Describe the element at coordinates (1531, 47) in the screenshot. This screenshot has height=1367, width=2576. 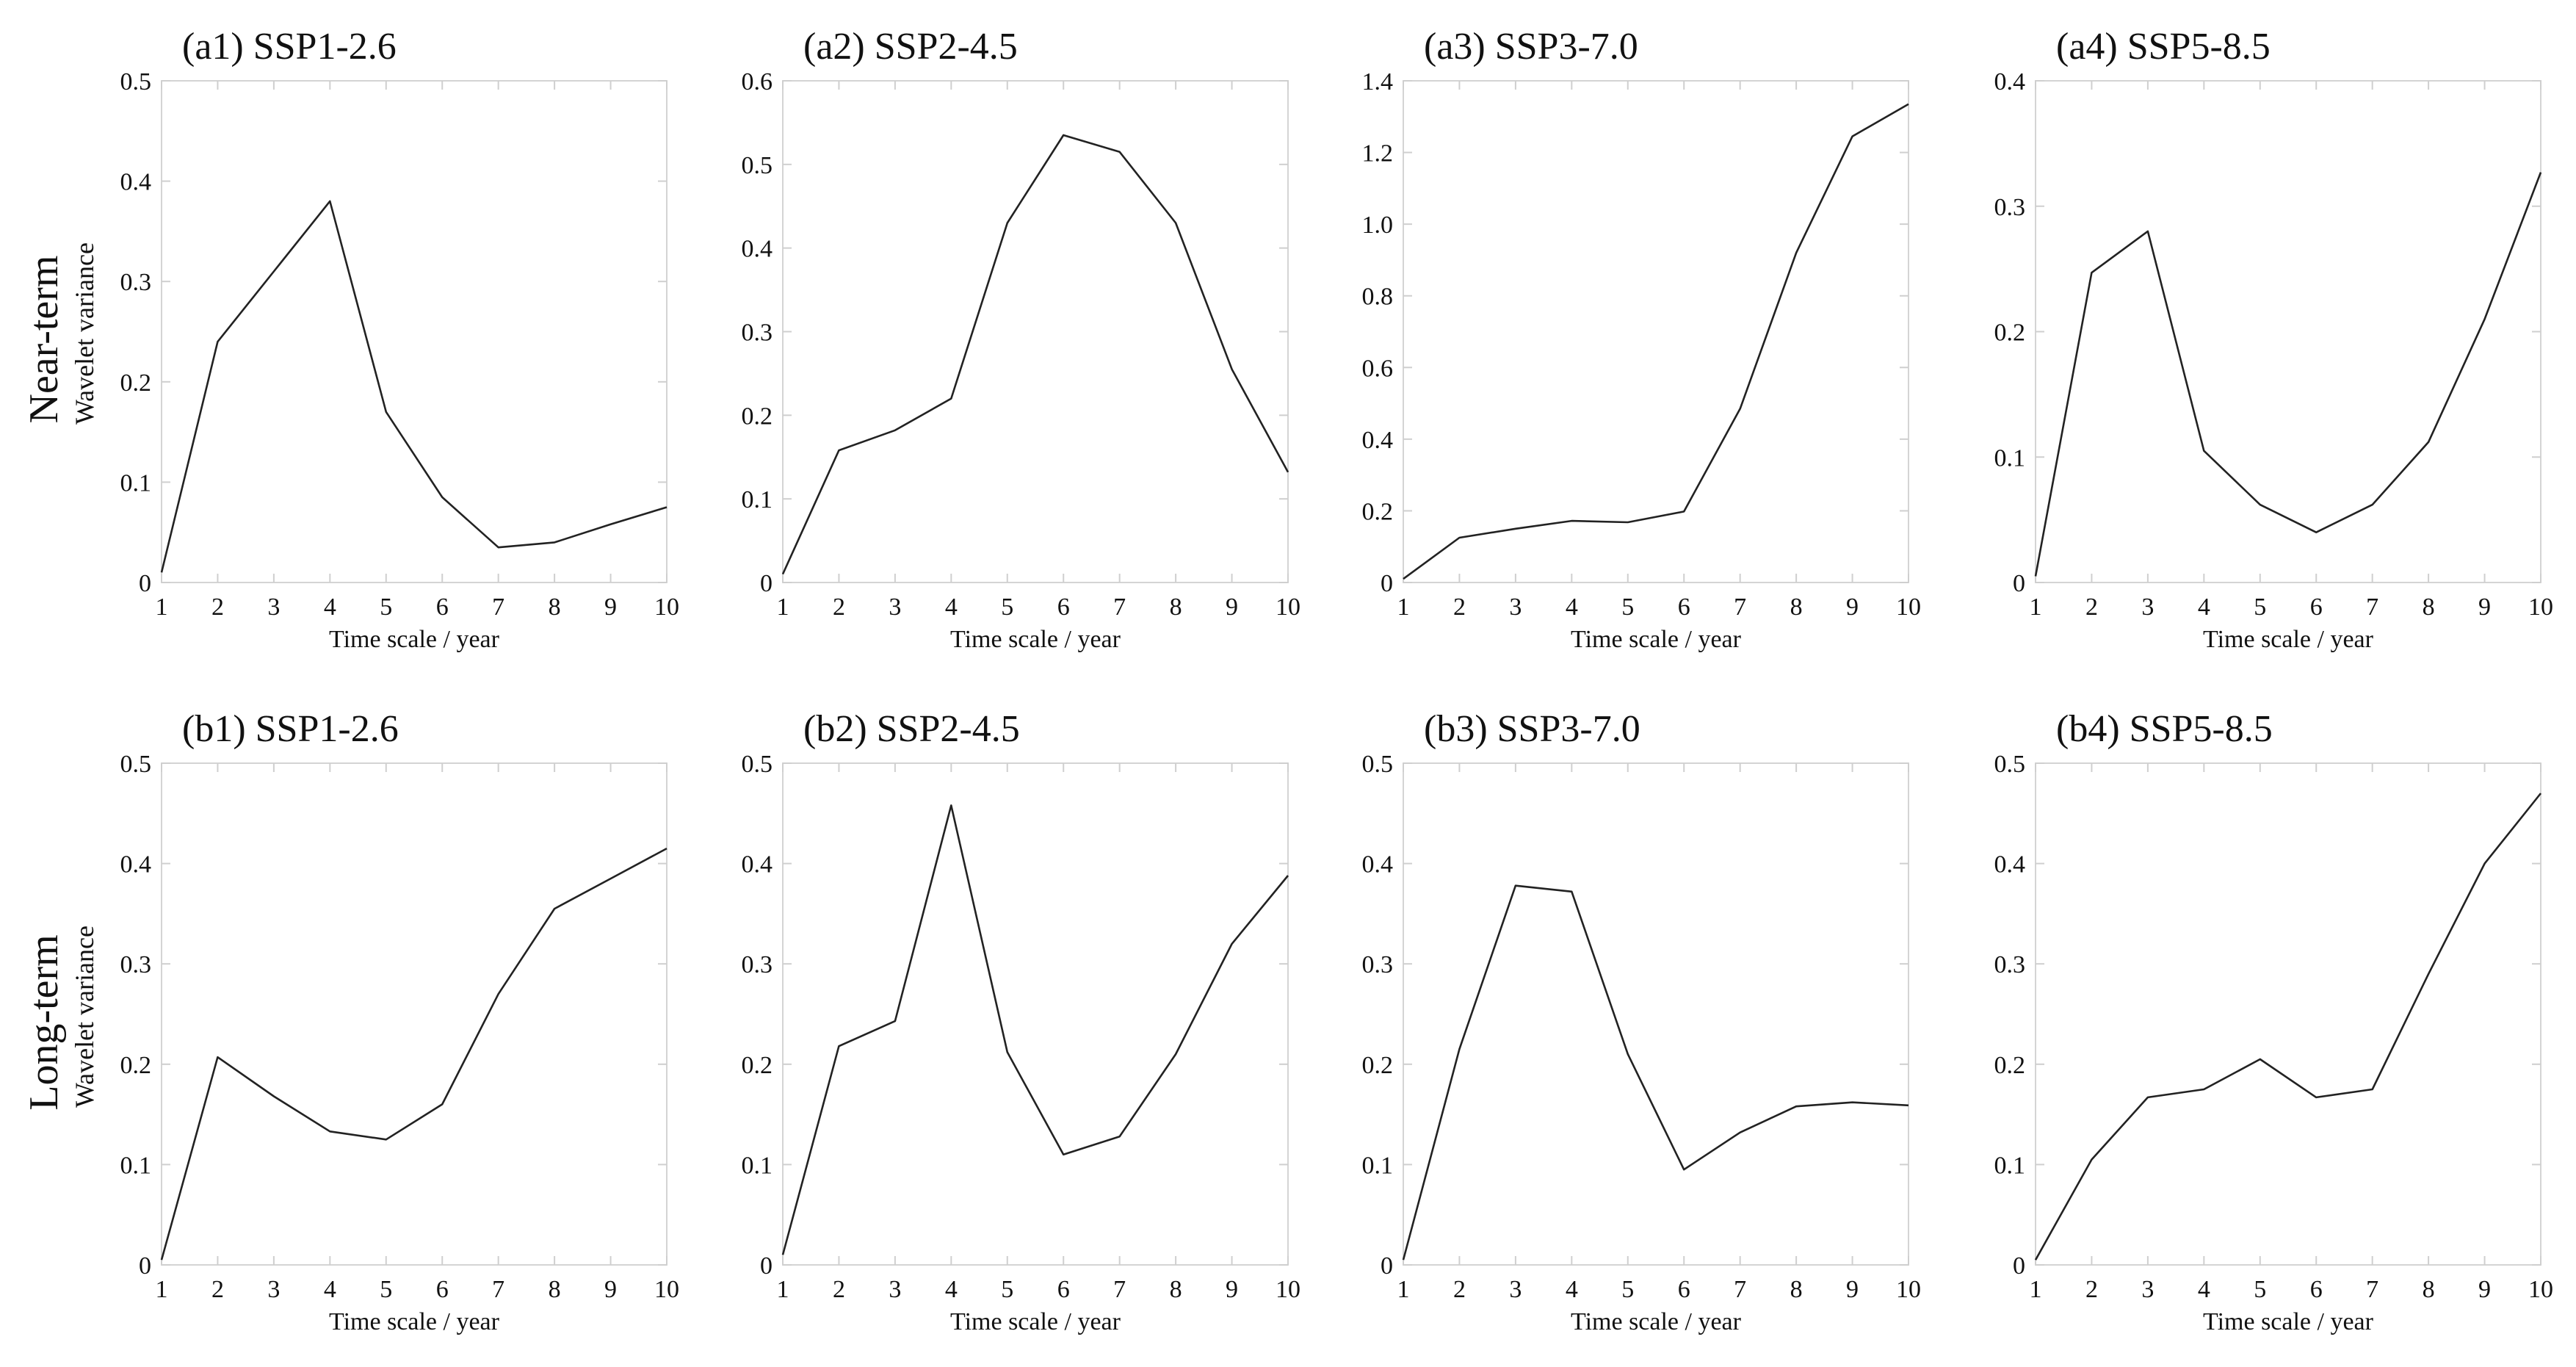
I see `chart-title: (a3) SSP3-7.0` at that location.